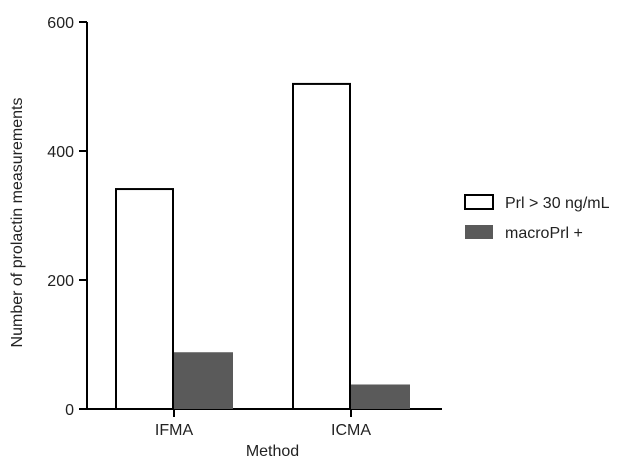 This screenshot has width=630, height=461. Describe the element at coordinates (272, 451) in the screenshot. I see `x-axis-title: Method` at that location.